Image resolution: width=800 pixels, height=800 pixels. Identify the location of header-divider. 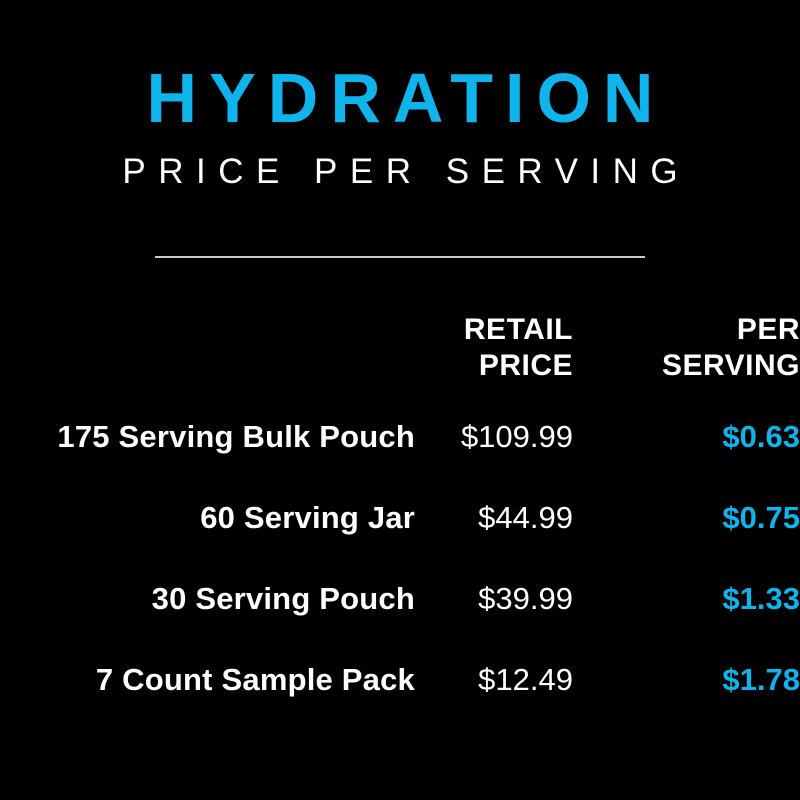
(400, 257).